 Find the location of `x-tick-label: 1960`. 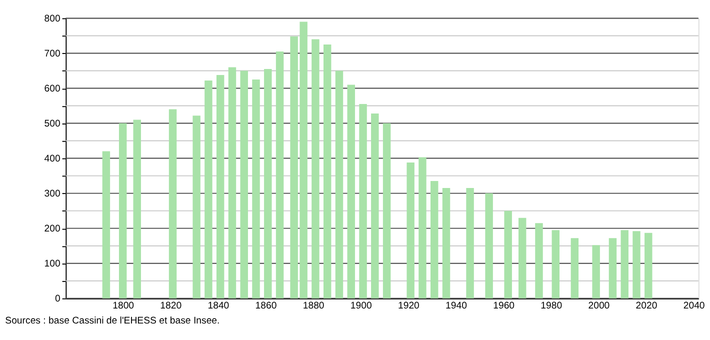

x-tick-label: 1960 is located at coordinates (504, 306).